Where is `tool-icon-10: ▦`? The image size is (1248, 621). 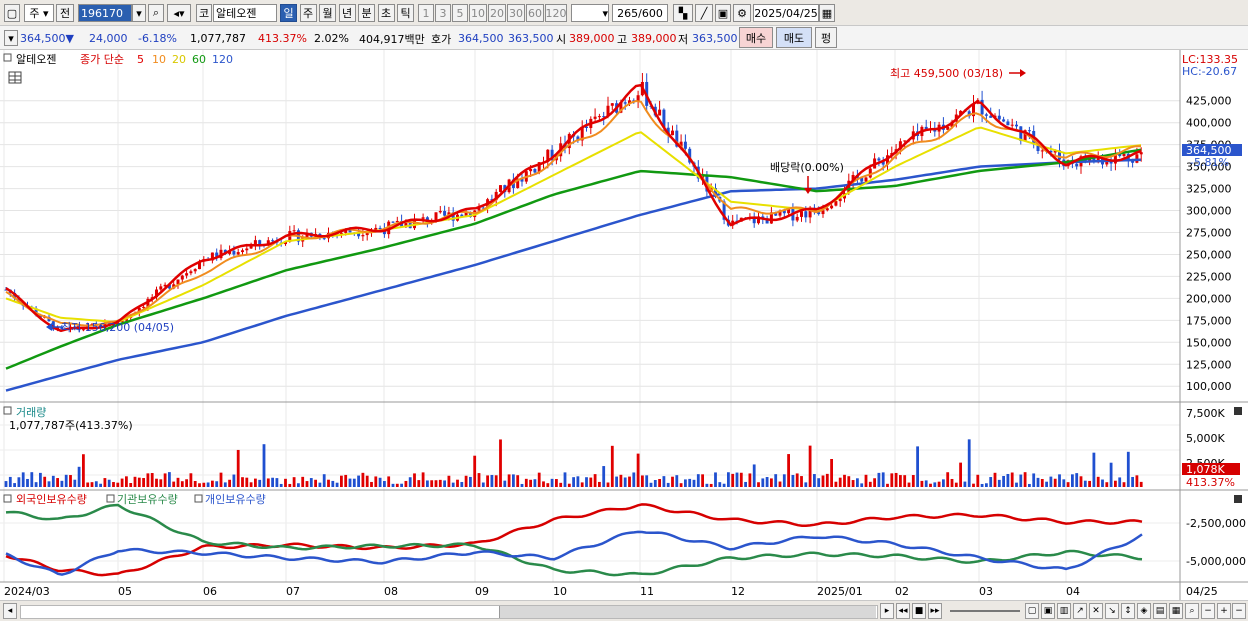 tool-icon-10: ▦ is located at coordinates (1176, 611).